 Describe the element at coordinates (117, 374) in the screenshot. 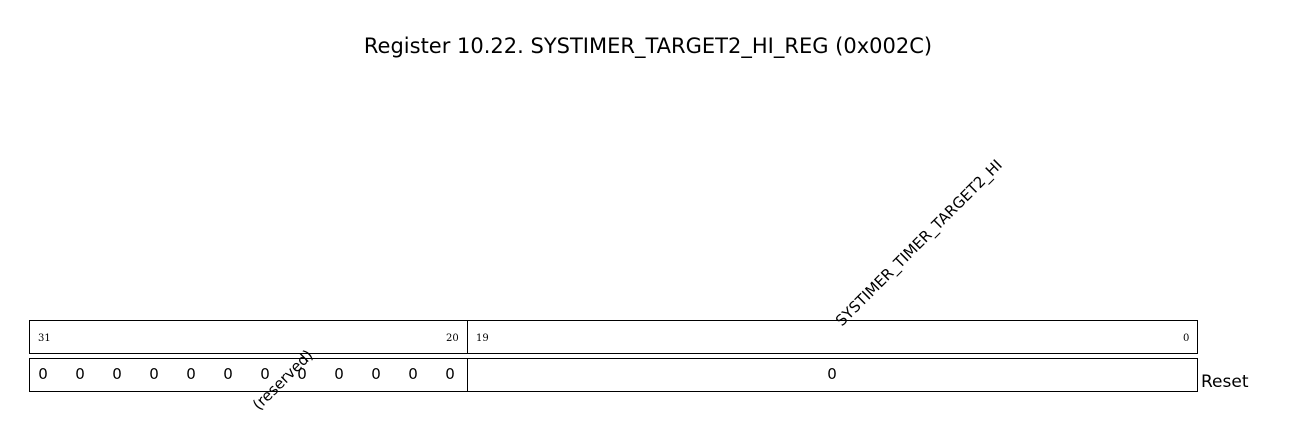

I see `reset-bit-29: 0` at that location.